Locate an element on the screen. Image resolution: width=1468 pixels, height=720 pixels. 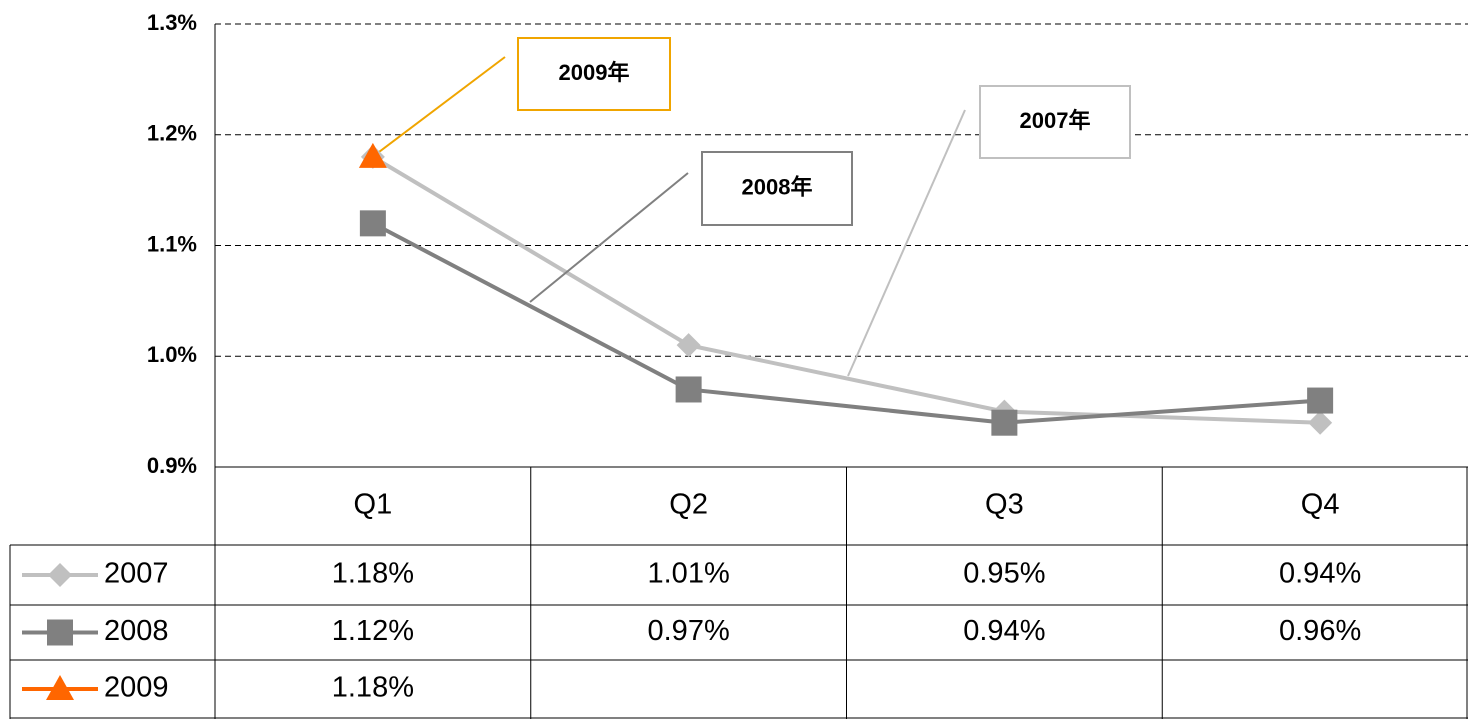
y-tick-label: 1.3% is located at coordinates (172, 22).